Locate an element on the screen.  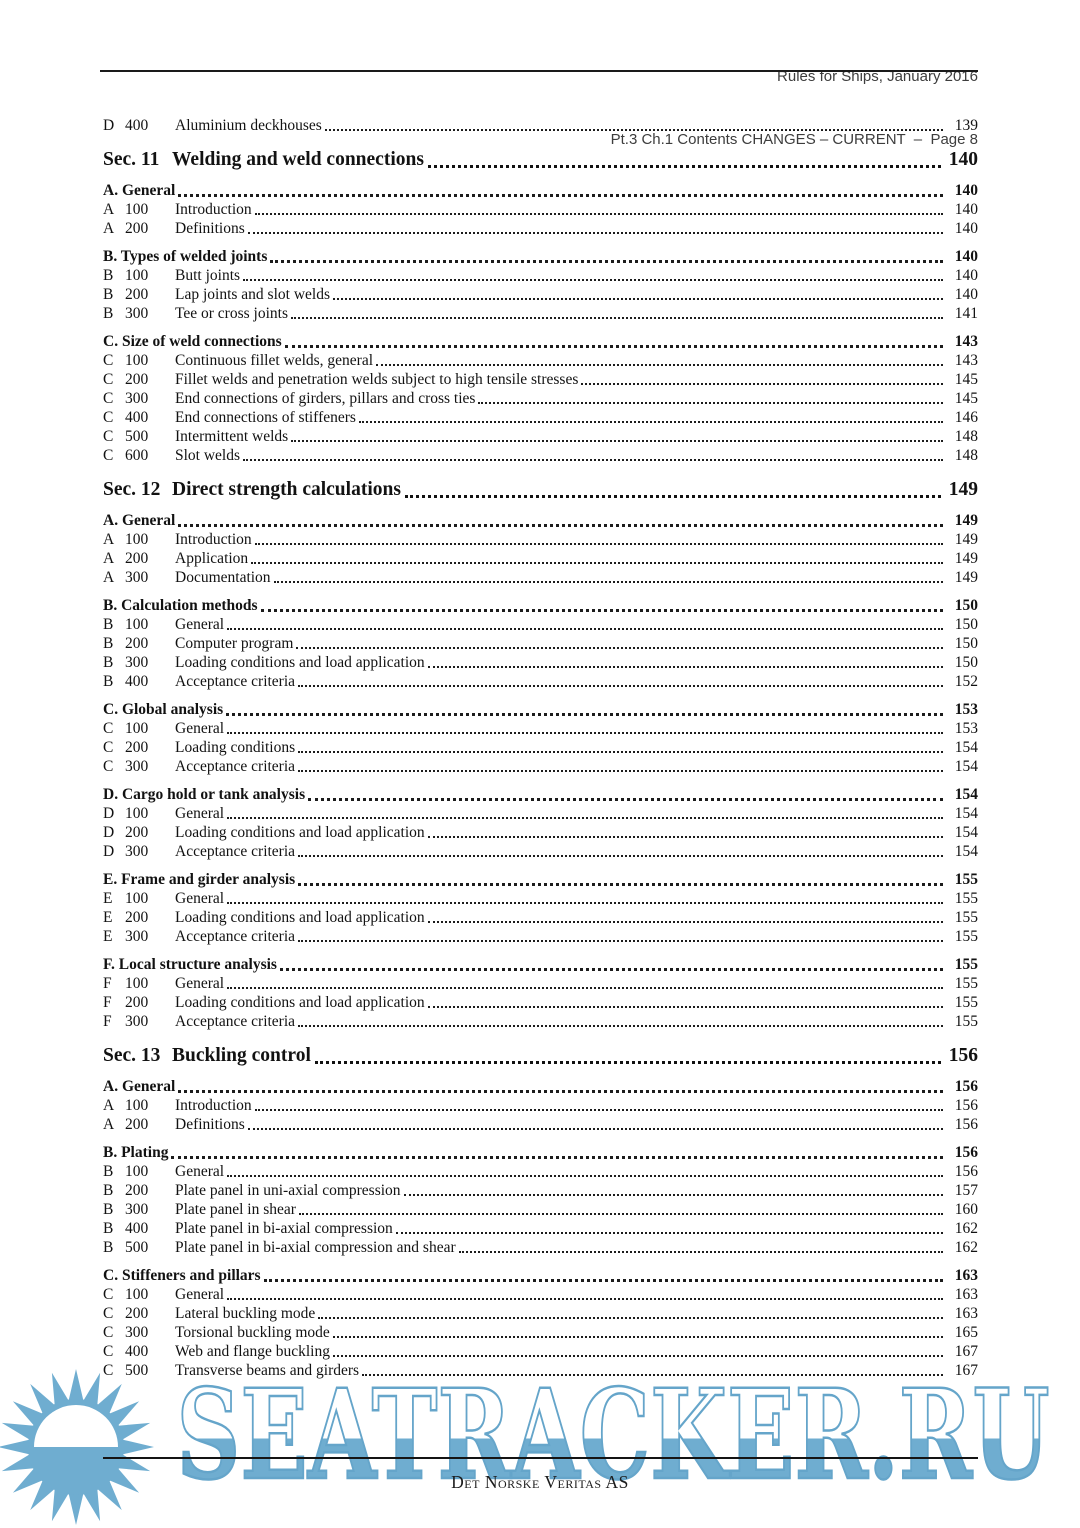
toc-group-title: C. Stiffeners and pillars is located at coordinates (182, 1275).